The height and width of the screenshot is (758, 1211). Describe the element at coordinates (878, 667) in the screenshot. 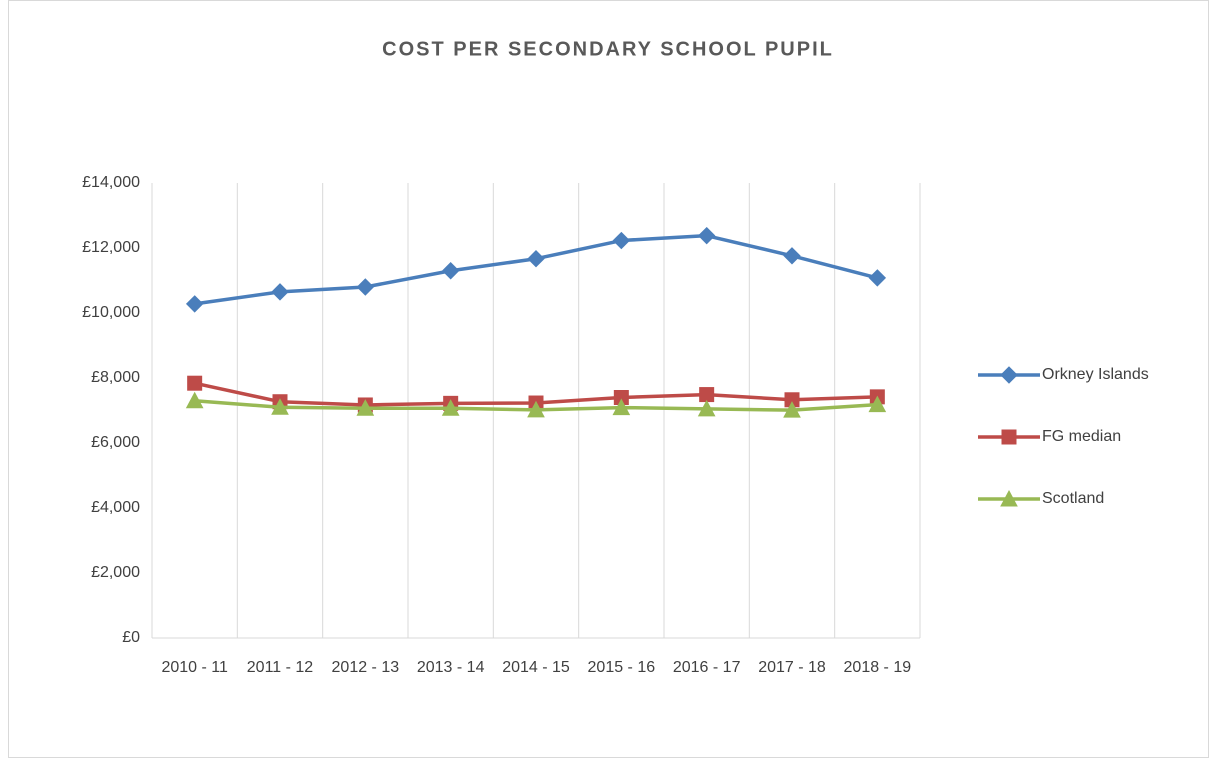

I see `x-tick-label: 2018 - 19` at that location.